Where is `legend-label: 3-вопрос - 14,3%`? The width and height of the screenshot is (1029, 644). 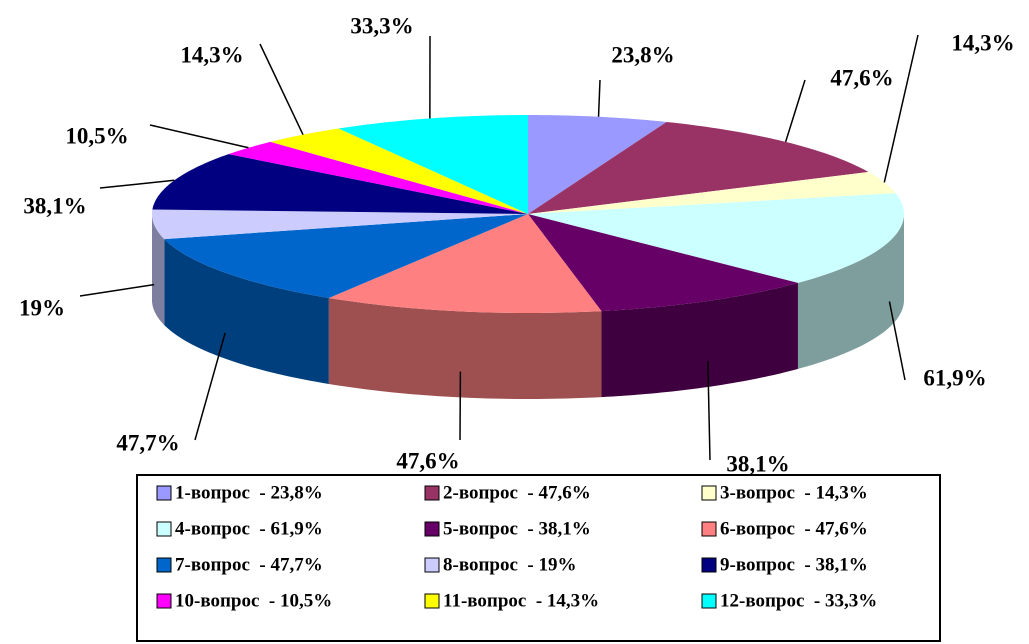 legend-label: 3-вопрос - 14,3% is located at coordinates (794, 492).